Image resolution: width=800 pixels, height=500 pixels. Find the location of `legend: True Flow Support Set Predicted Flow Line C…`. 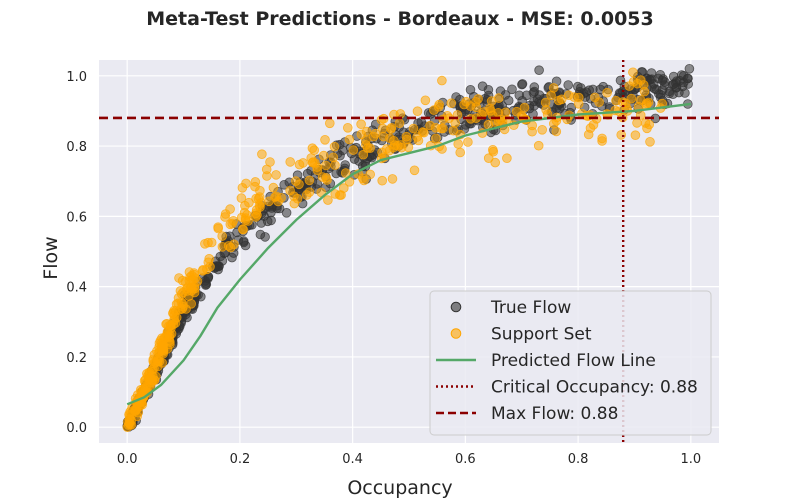

legend: True Flow Support Set Predicted Flow Line C… is located at coordinates (570, 363).